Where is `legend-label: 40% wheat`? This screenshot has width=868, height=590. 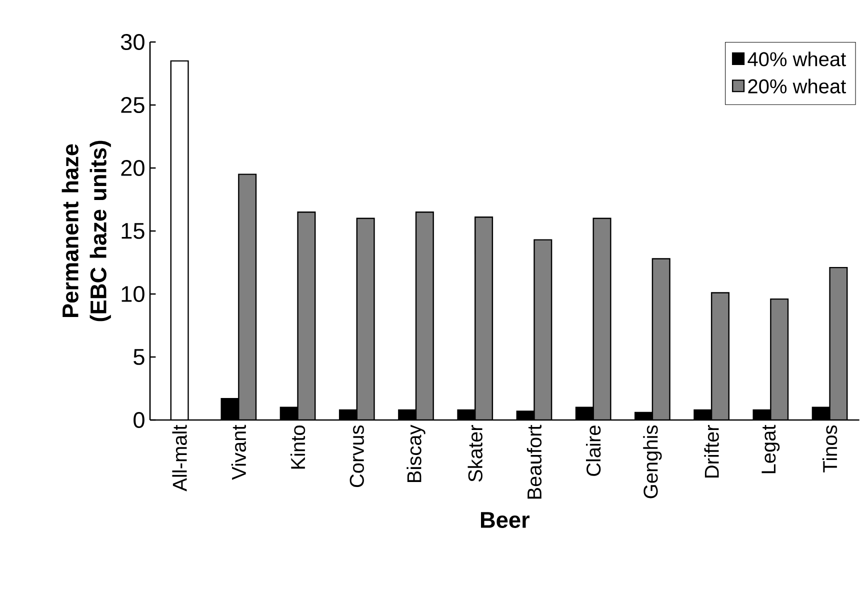
legend-label: 40% wheat is located at coordinates (797, 59).